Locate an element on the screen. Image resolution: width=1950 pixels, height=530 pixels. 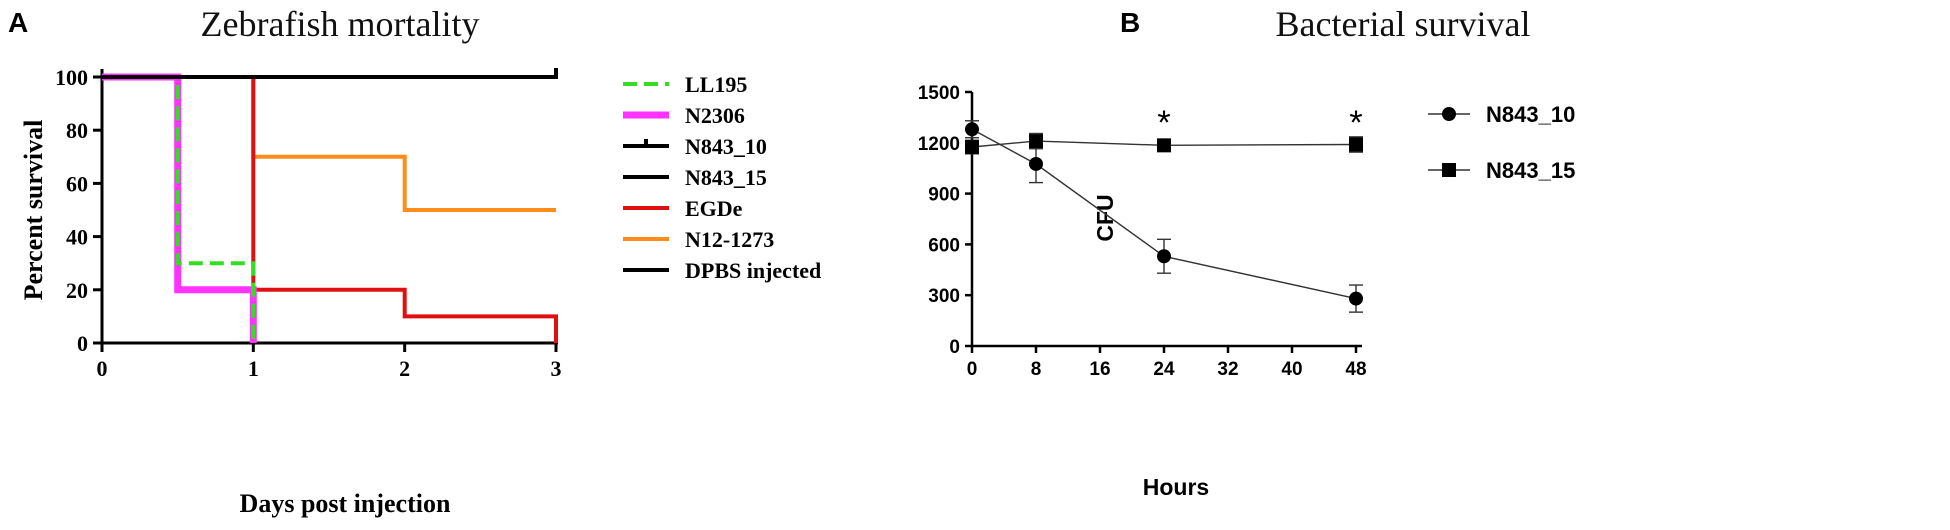
chart-b-axes: 0 300 600 900 1200 1500 0 8 16 24 32 40 48 is located at coordinates (1142, 231).